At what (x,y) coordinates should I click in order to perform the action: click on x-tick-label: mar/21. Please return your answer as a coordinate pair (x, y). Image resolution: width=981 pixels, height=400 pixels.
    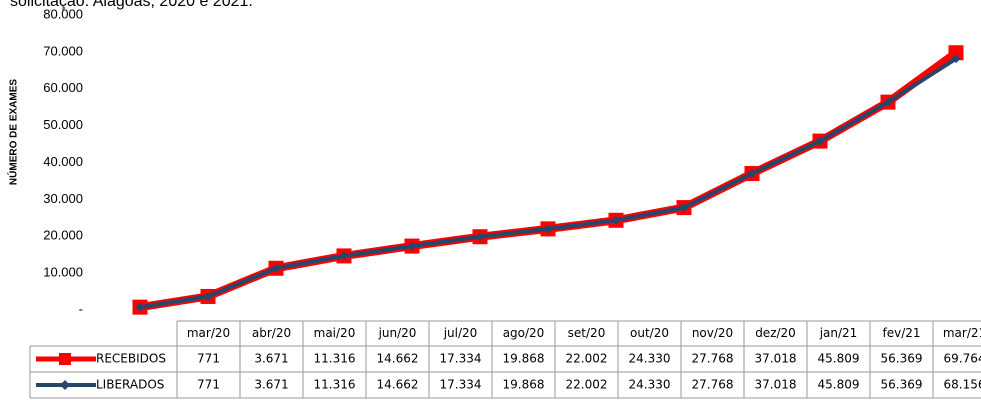
    Looking at the image, I should click on (962, 333).